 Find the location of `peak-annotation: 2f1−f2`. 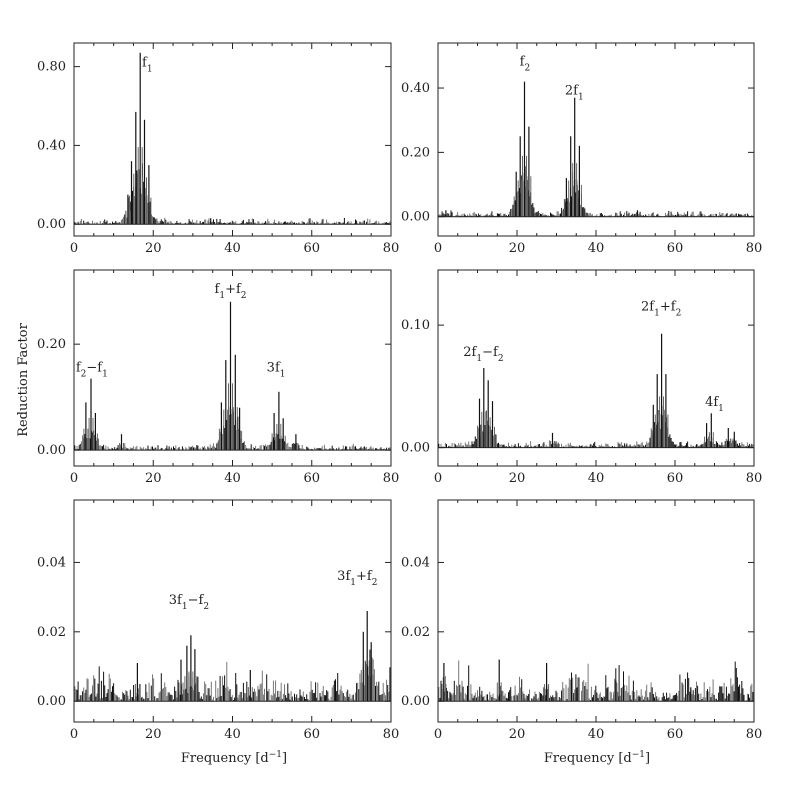

peak-annotation: 2f1−f2 is located at coordinates (483, 354).